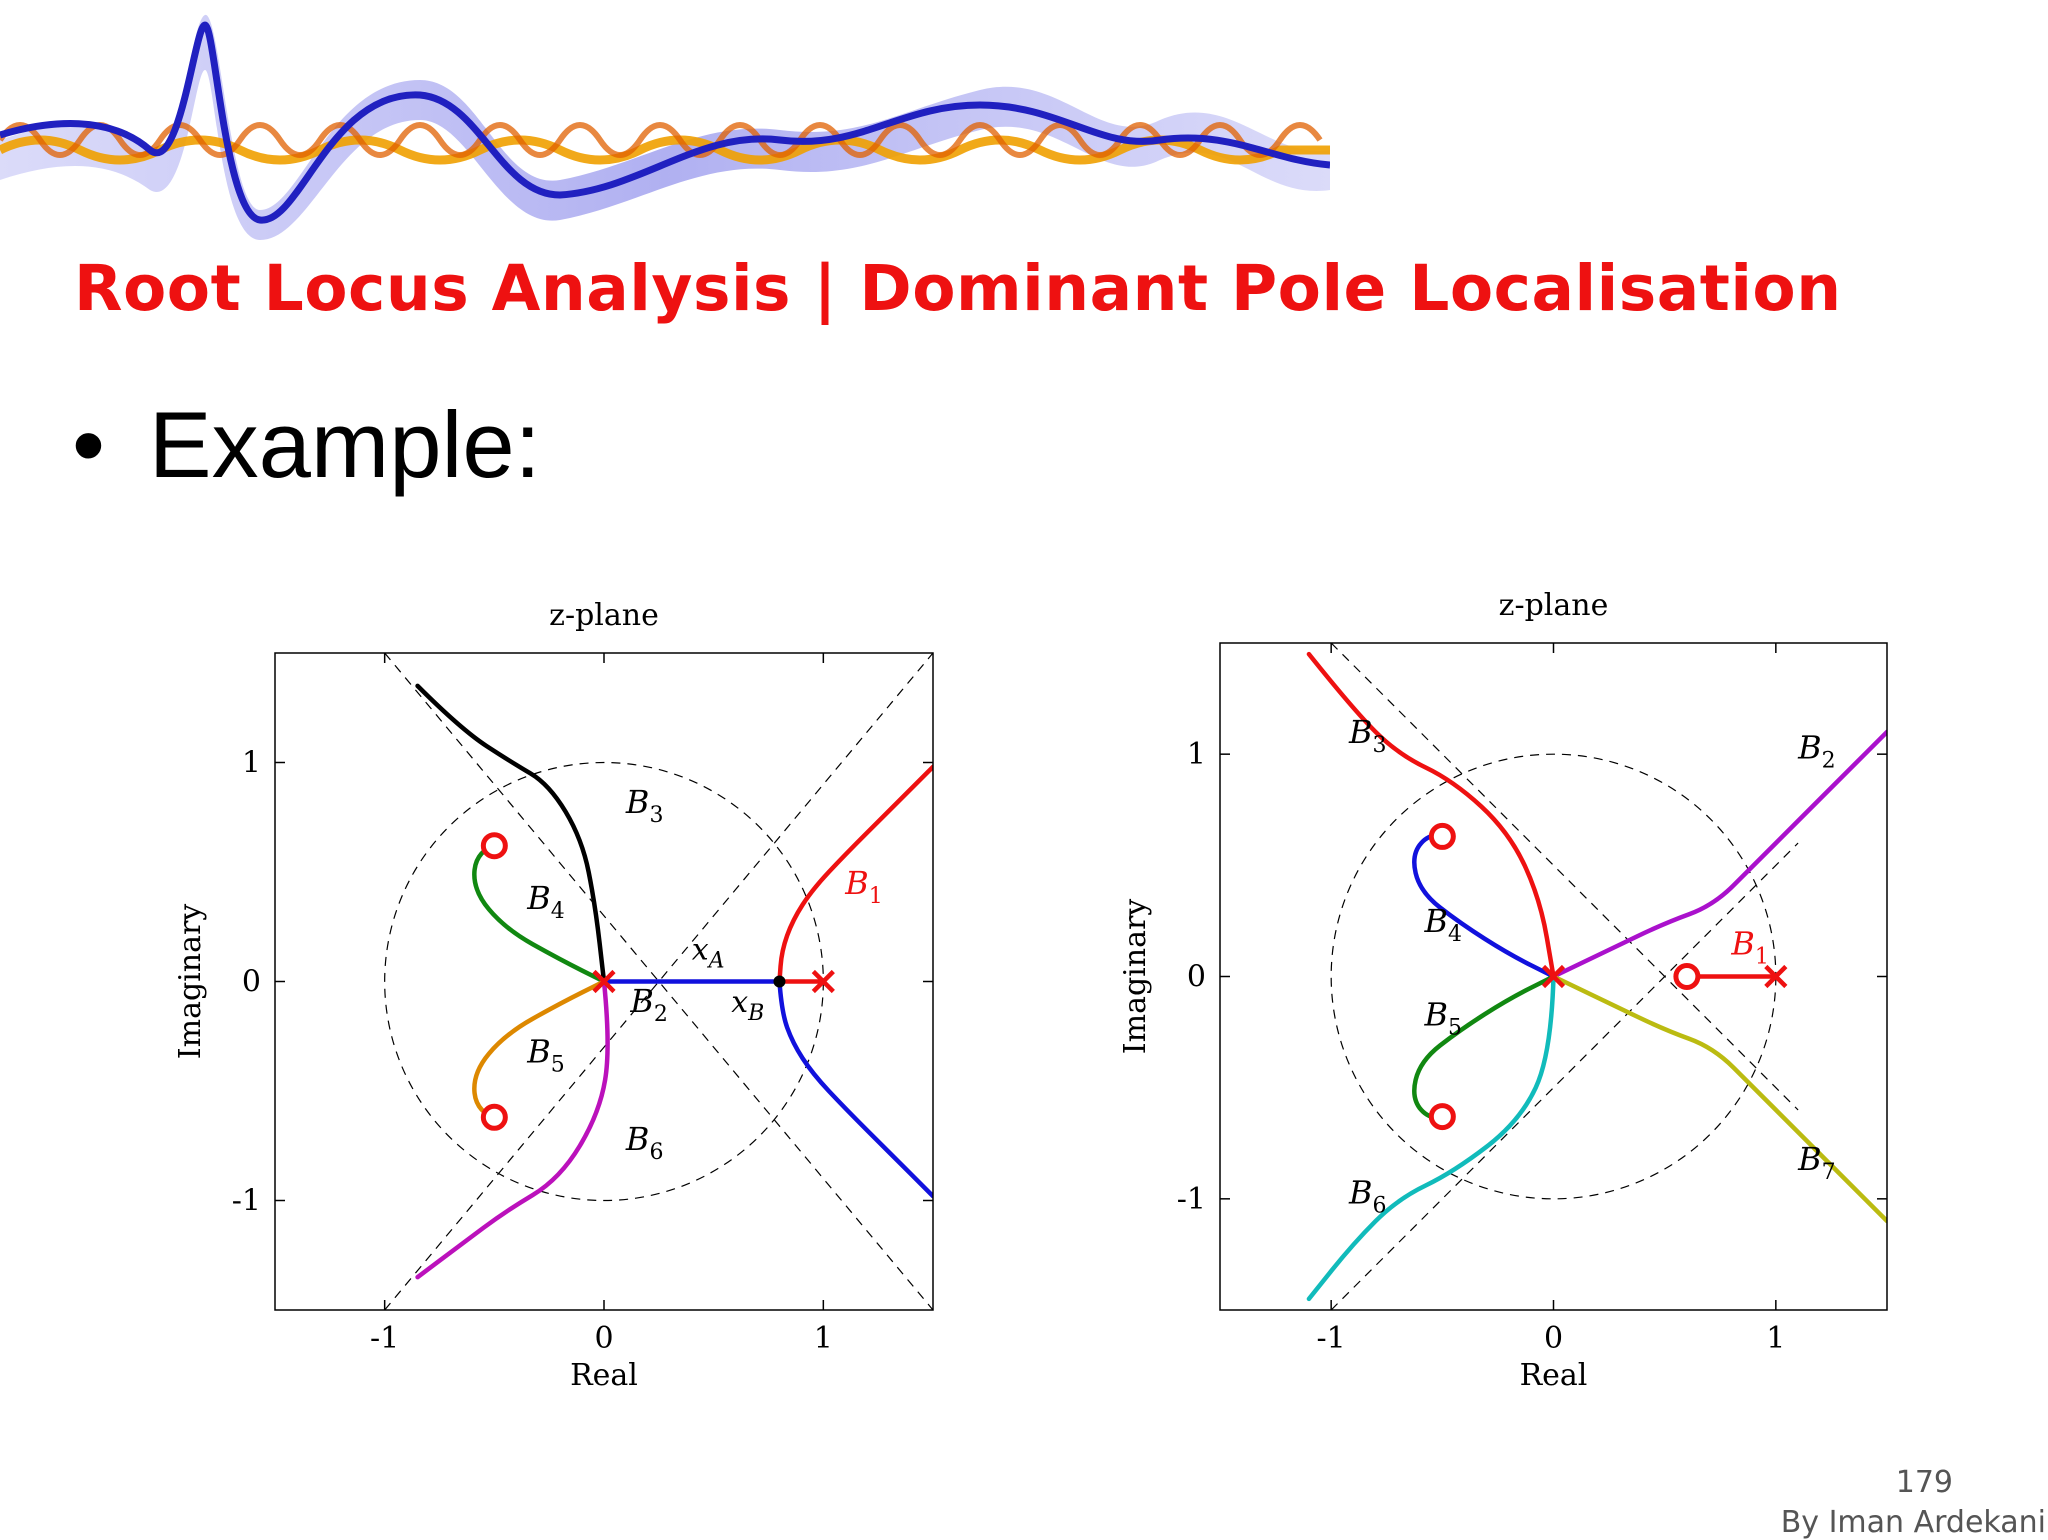 The image size is (2048, 1540). What do you see at coordinates (1829, 1172) in the screenshot?
I see `branch-label-subscript: 7` at bounding box center [1829, 1172].